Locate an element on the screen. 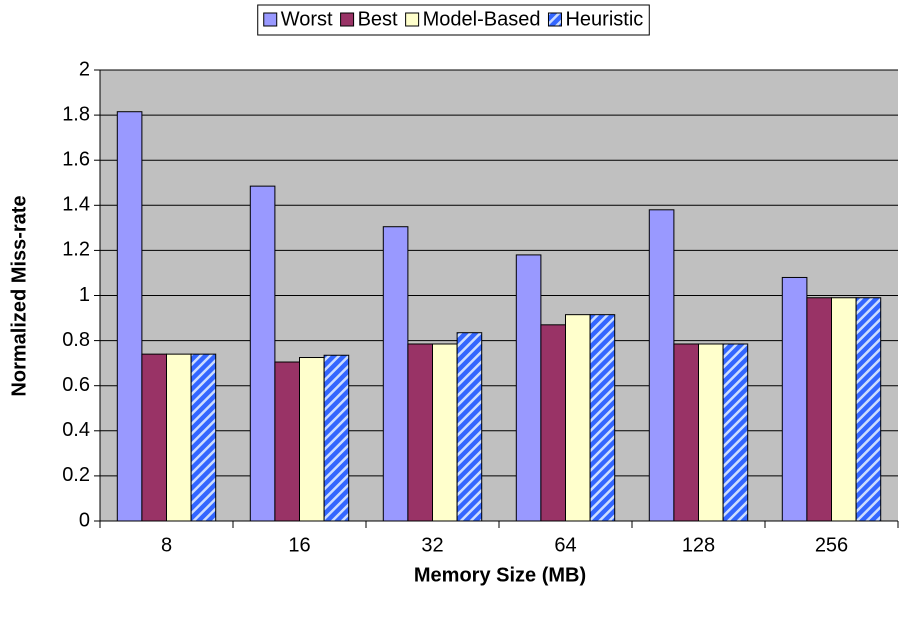 This screenshot has width=899, height=617. y-tick-label: 1.2 is located at coordinates (76, 250).